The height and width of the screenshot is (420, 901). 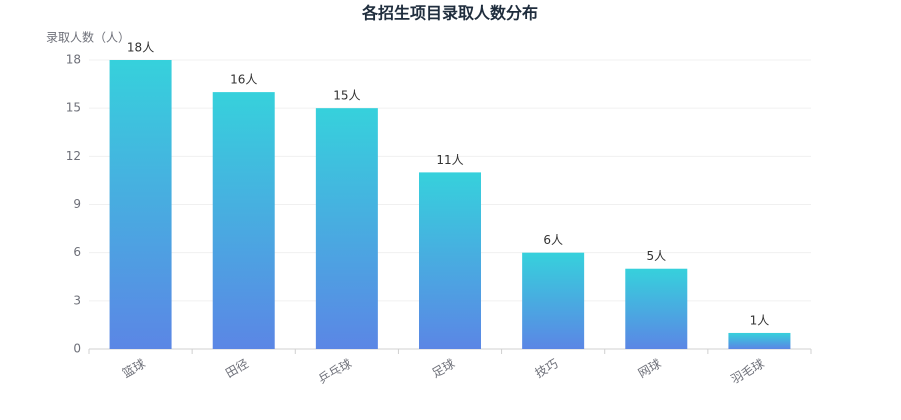 What do you see at coordinates (77, 349) in the screenshot?
I see `y-tick-label: 0` at bounding box center [77, 349].